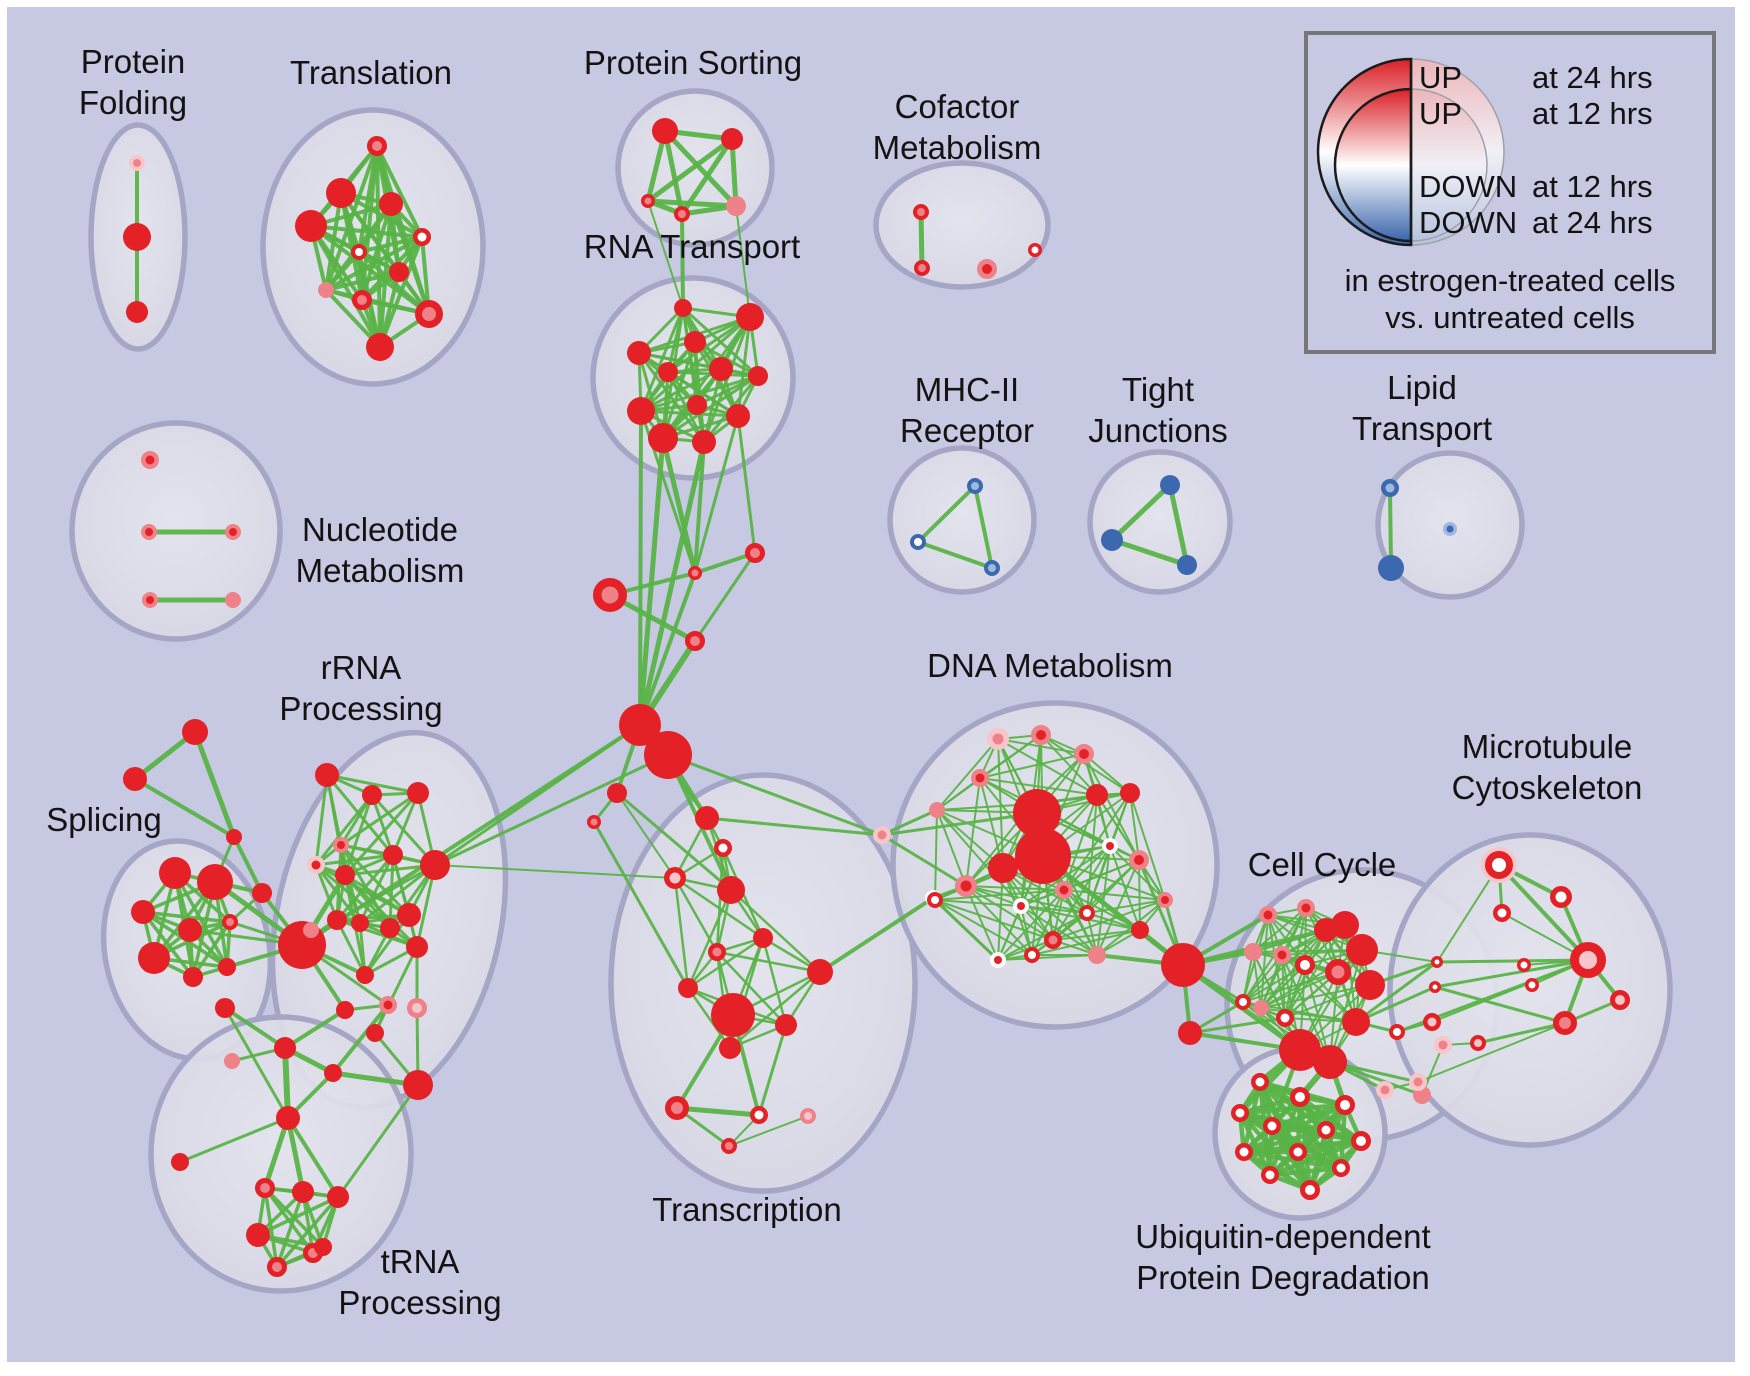  I want to click on network-node-rr4, so click(341, 845).